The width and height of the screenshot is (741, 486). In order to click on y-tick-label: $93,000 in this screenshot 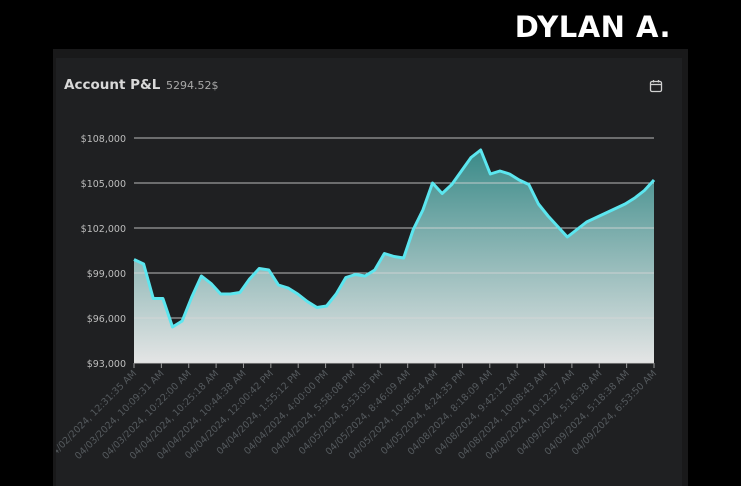, I will do `click(106, 364)`.